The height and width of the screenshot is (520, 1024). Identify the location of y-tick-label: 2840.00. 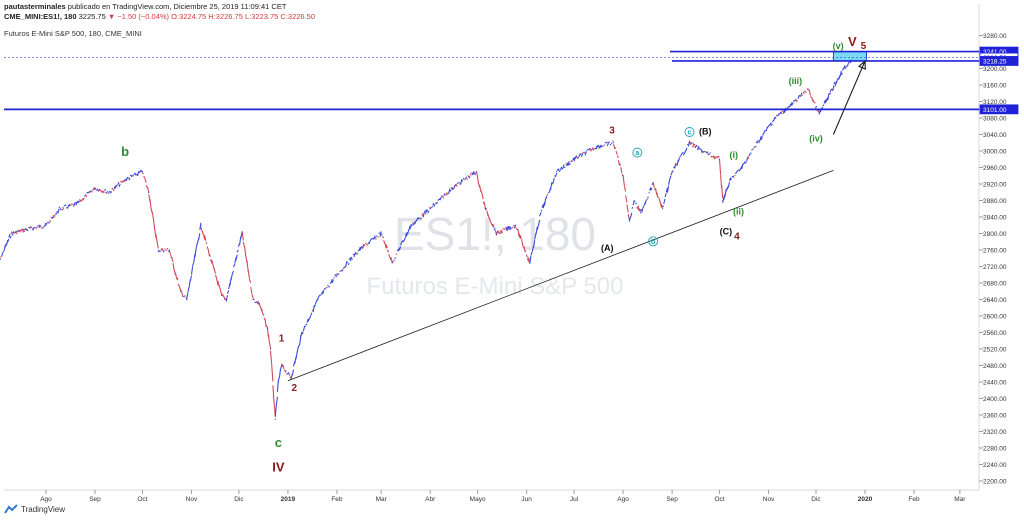
(995, 218).